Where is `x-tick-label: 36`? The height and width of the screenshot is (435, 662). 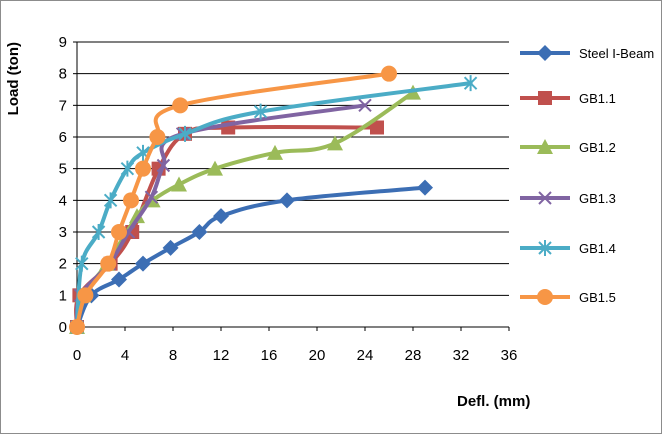 x-tick-label: 36 is located at coordinates (509, 355).